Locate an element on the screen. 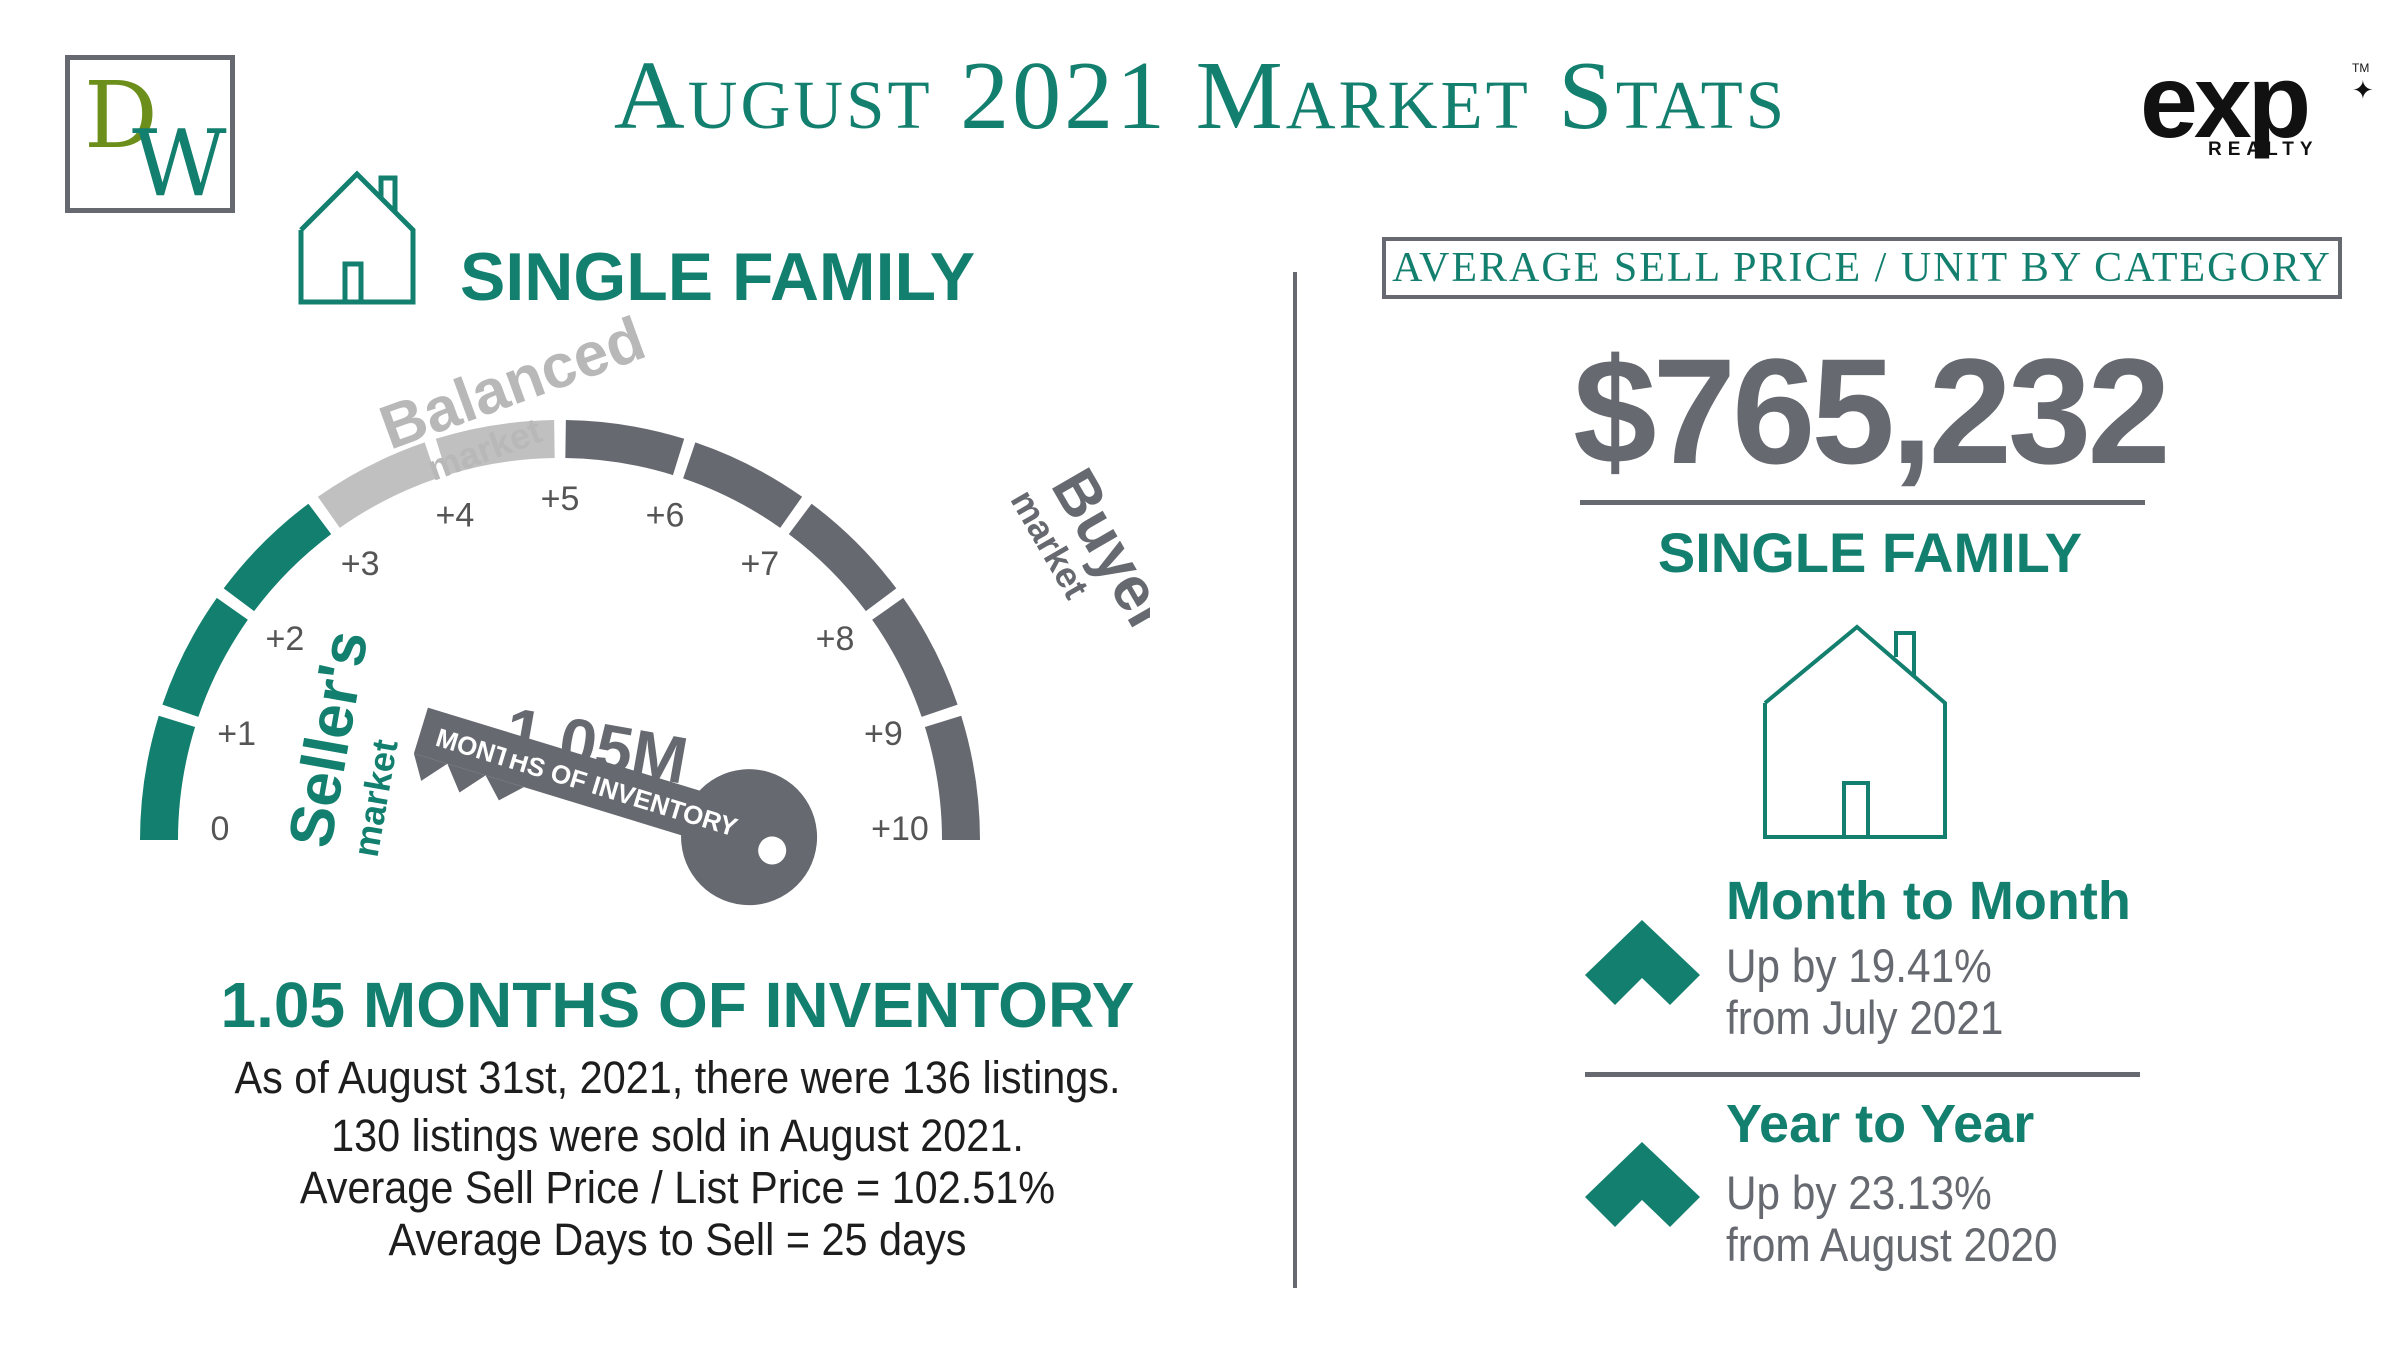 This screenshot has height=1351, width=2401. year-to-year-change: Up by 23.13% is located at coordinates (1859, 1192).